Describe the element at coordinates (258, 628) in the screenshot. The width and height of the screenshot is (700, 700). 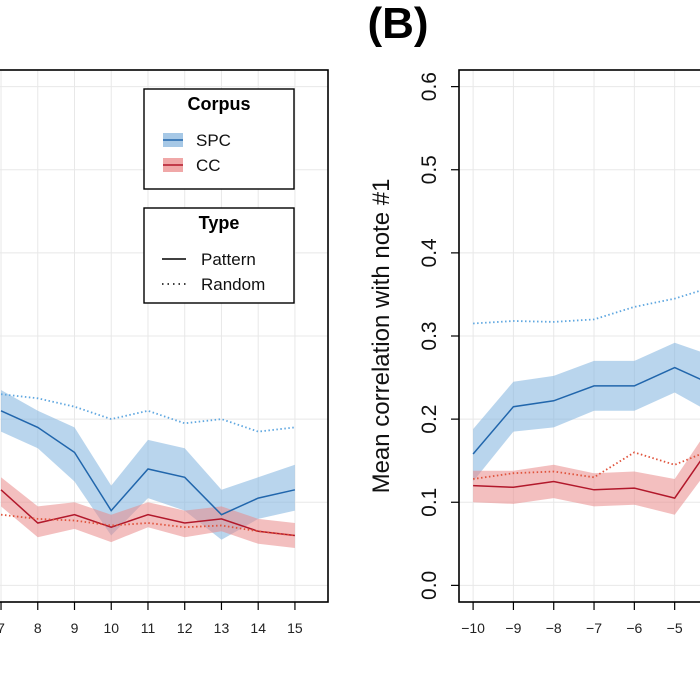
I see `x-tick-label: 14` at that location.